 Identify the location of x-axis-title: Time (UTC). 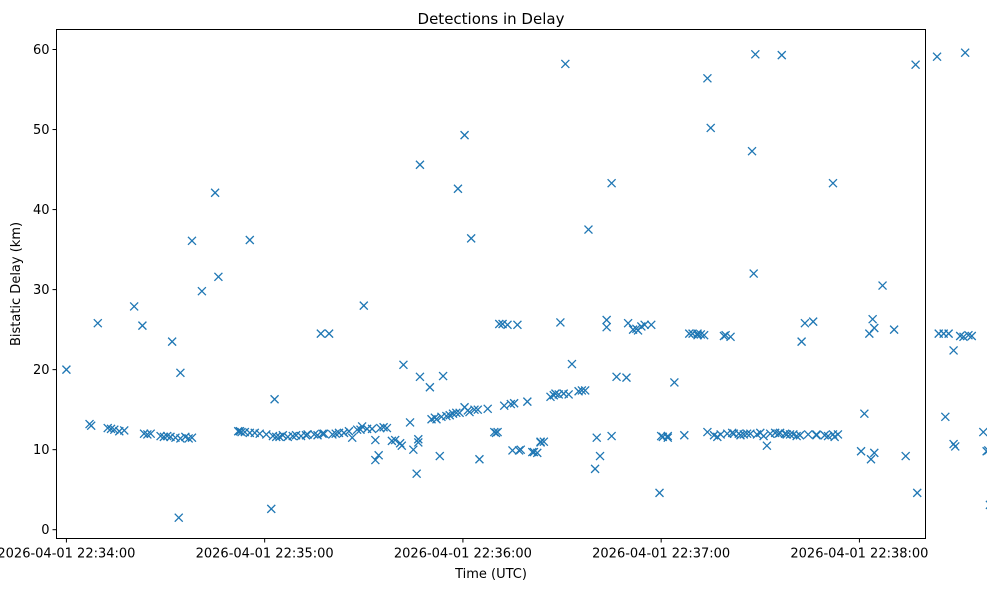
(490, 574).